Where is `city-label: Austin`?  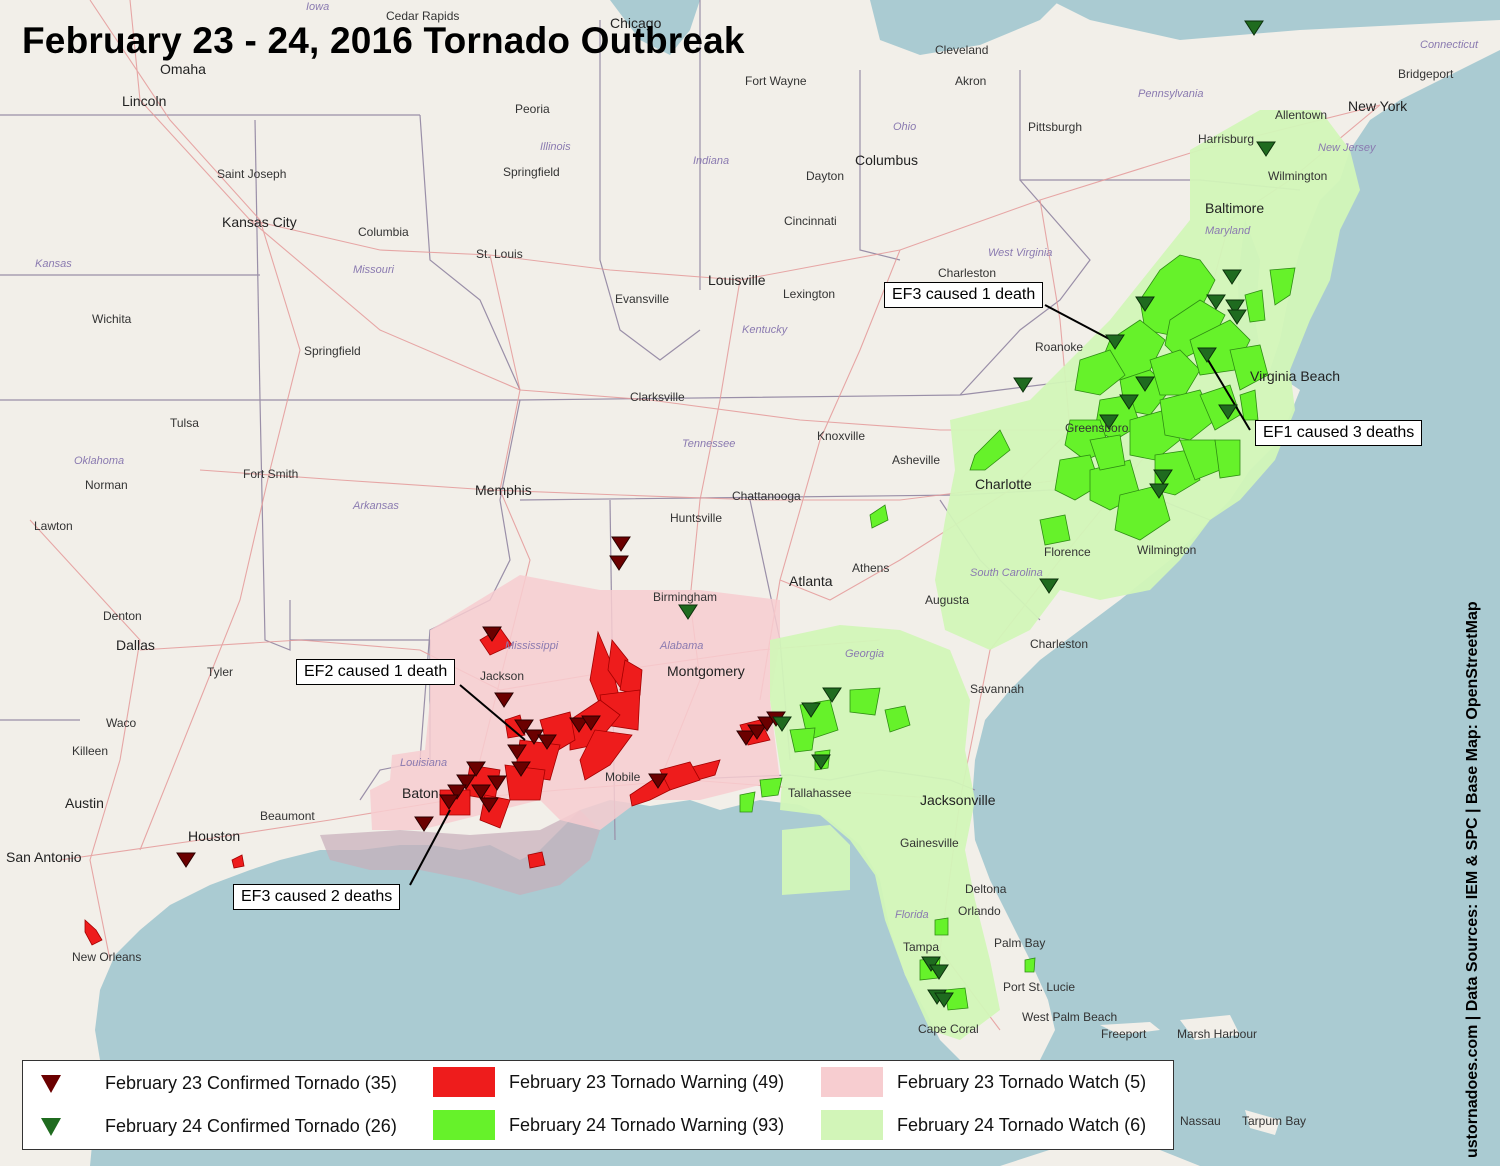
city-label: Austin is located at coordinates (84, 803).